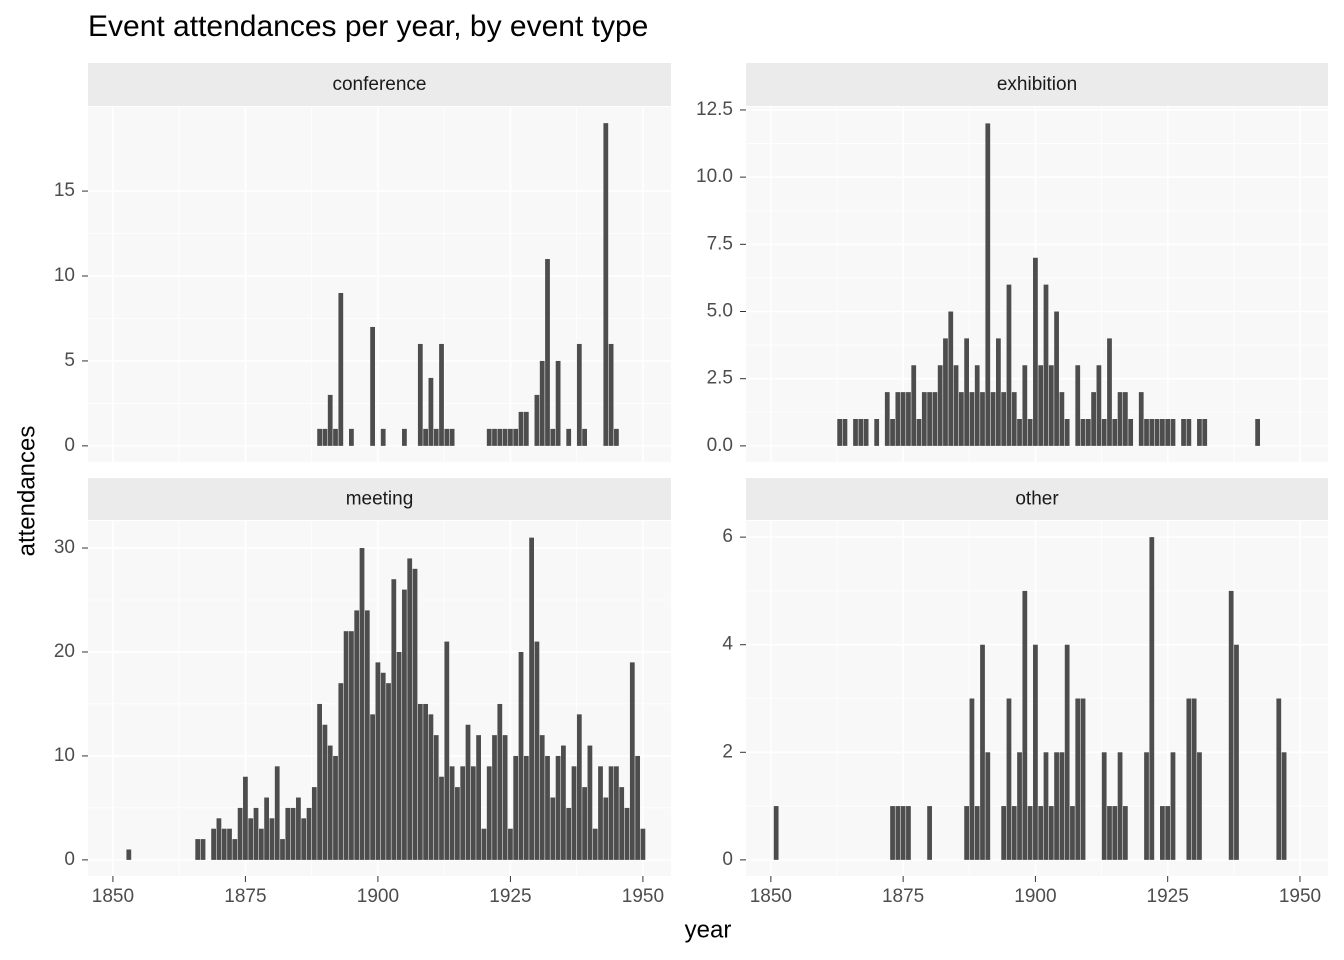  Describe the element at coordinates (69, 360) in the screenshot. I see `y-tick-label: 5` at that location.